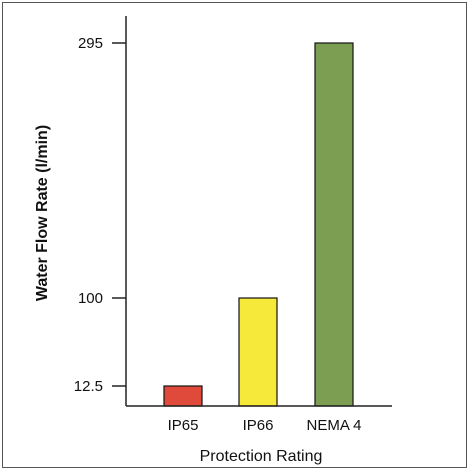 This screenshot has height=472, width=471. I want to click on x-tick-label: NEMA 4, so click(333, 425).